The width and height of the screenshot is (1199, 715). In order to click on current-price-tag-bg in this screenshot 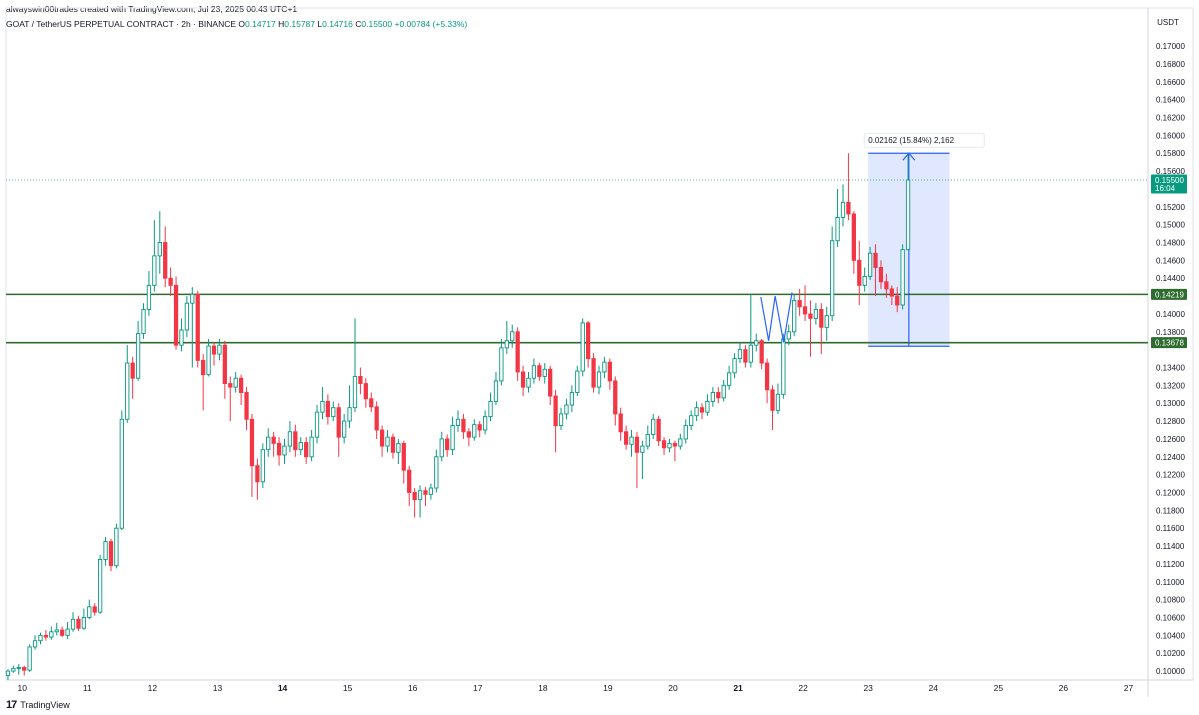, I will do `click(1169, 184)`.